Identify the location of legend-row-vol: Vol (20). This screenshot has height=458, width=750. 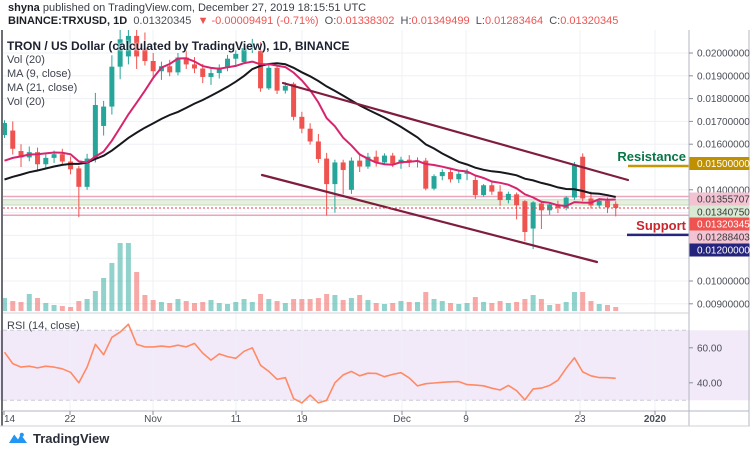
(26, 60).